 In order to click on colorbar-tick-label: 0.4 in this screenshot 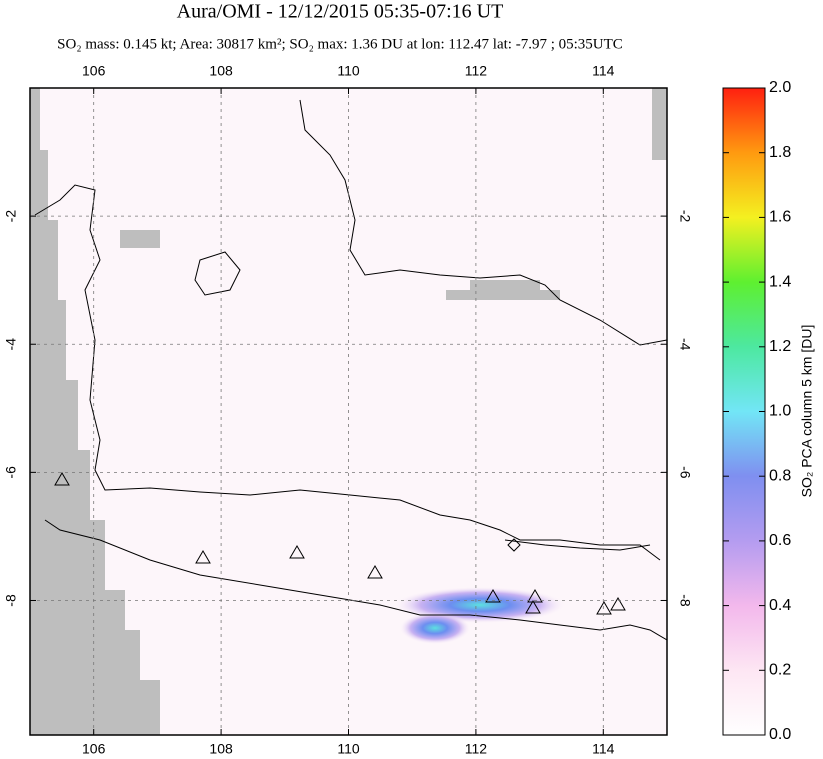, I will do `click(780, 605)`.